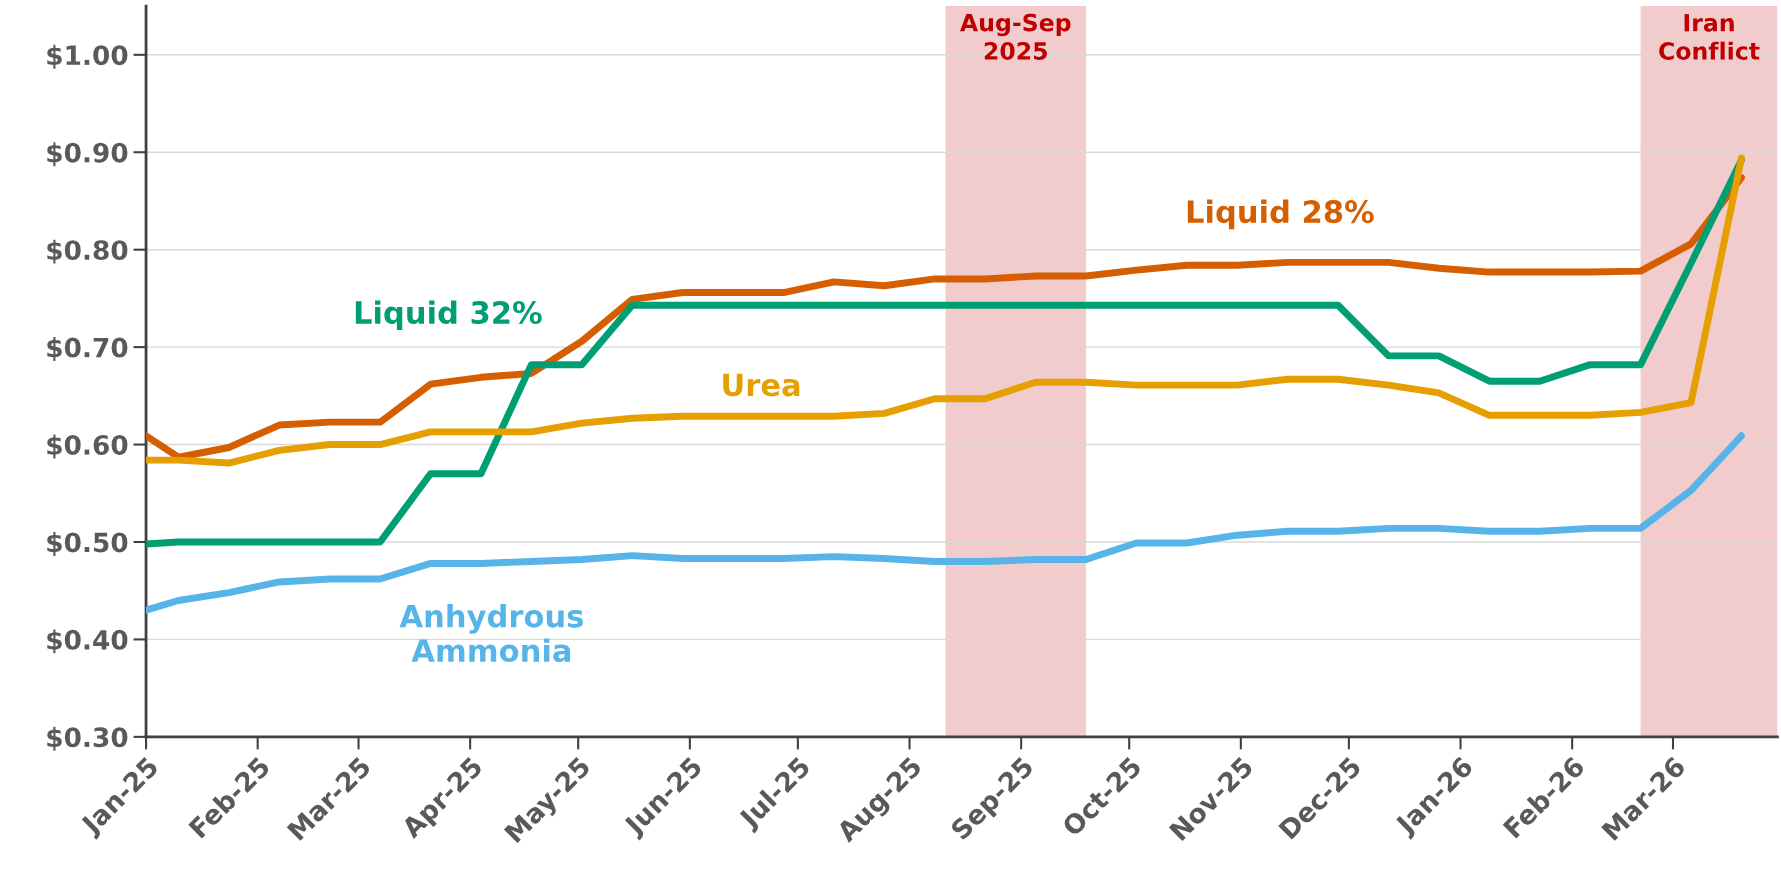  What do you see at coordinates (87, 446) in the screenshot?
I see `y-tick-label: $0.60` at bounding box center [87, 446].